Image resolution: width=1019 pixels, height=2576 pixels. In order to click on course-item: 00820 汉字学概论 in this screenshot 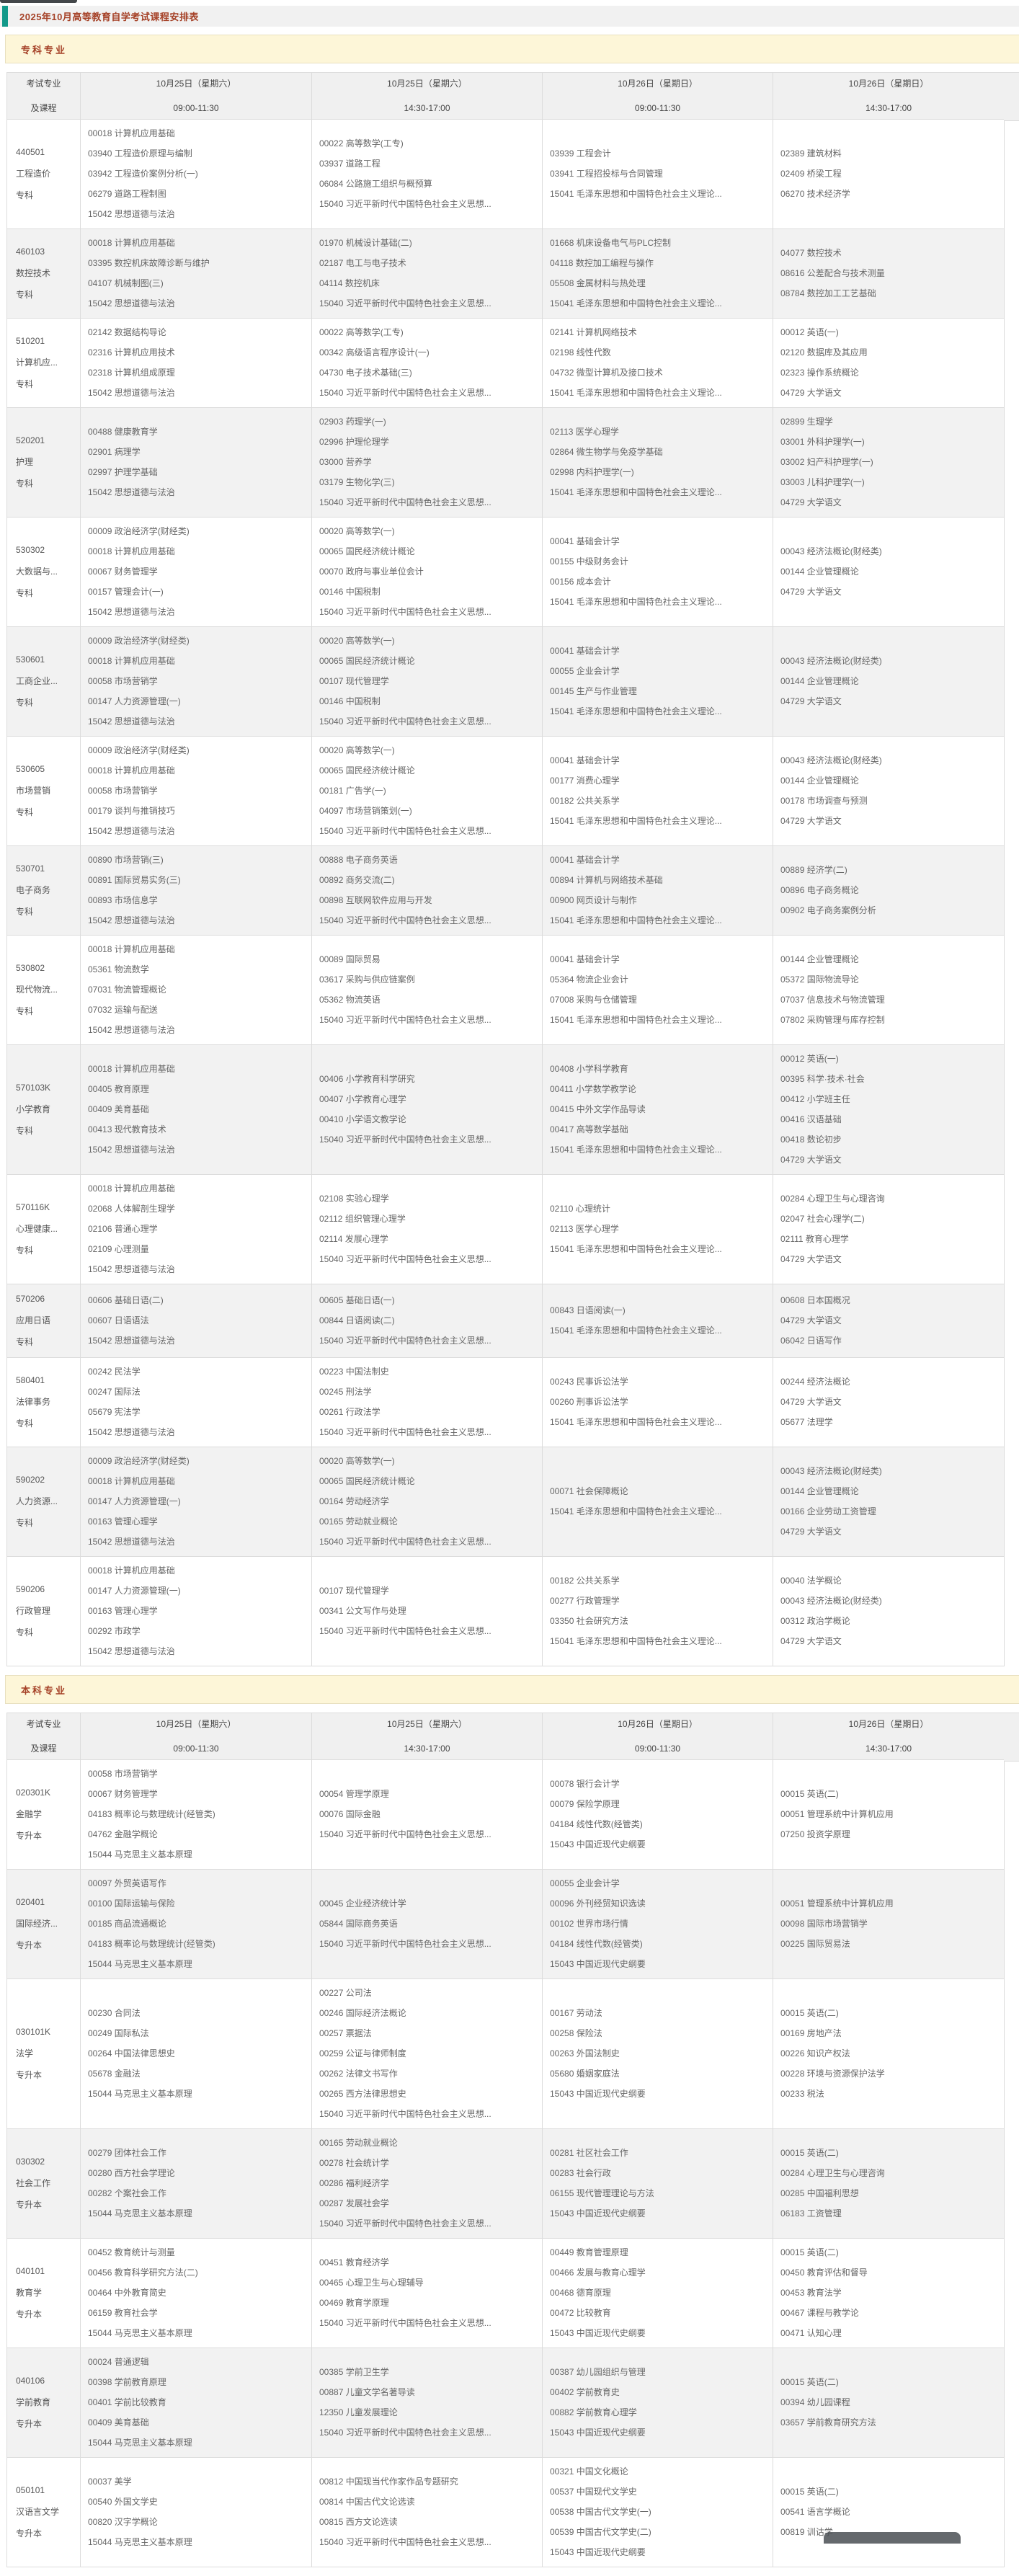, I will do `click(123, 2522)`.